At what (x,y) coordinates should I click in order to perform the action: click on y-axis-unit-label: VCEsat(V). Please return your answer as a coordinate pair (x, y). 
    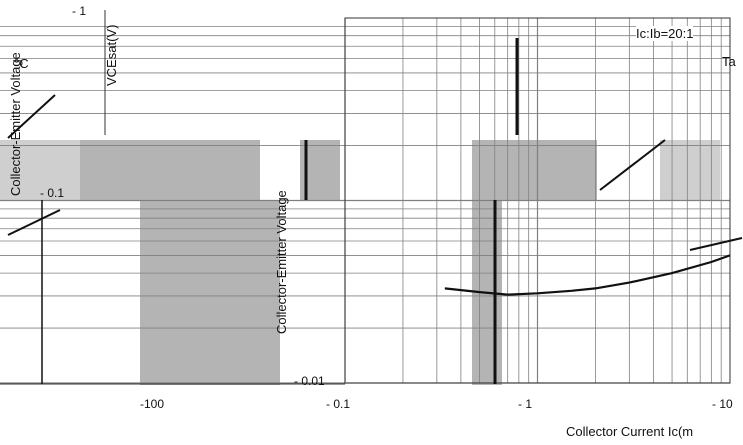
    Looking at the image, I should click on (111, 55).